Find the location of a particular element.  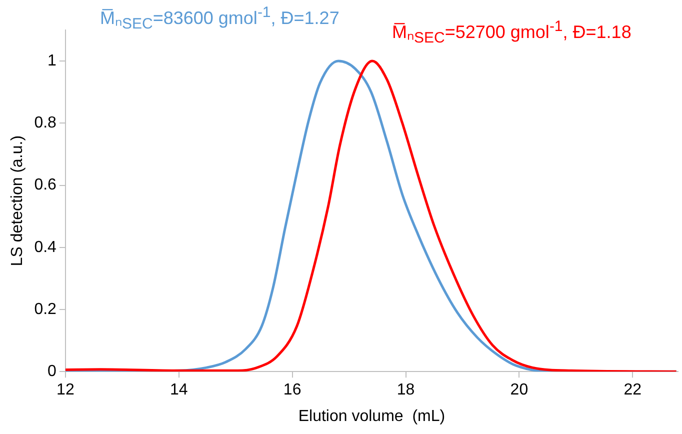

x-tick-label: 12 is located at coordinates (65, 390).